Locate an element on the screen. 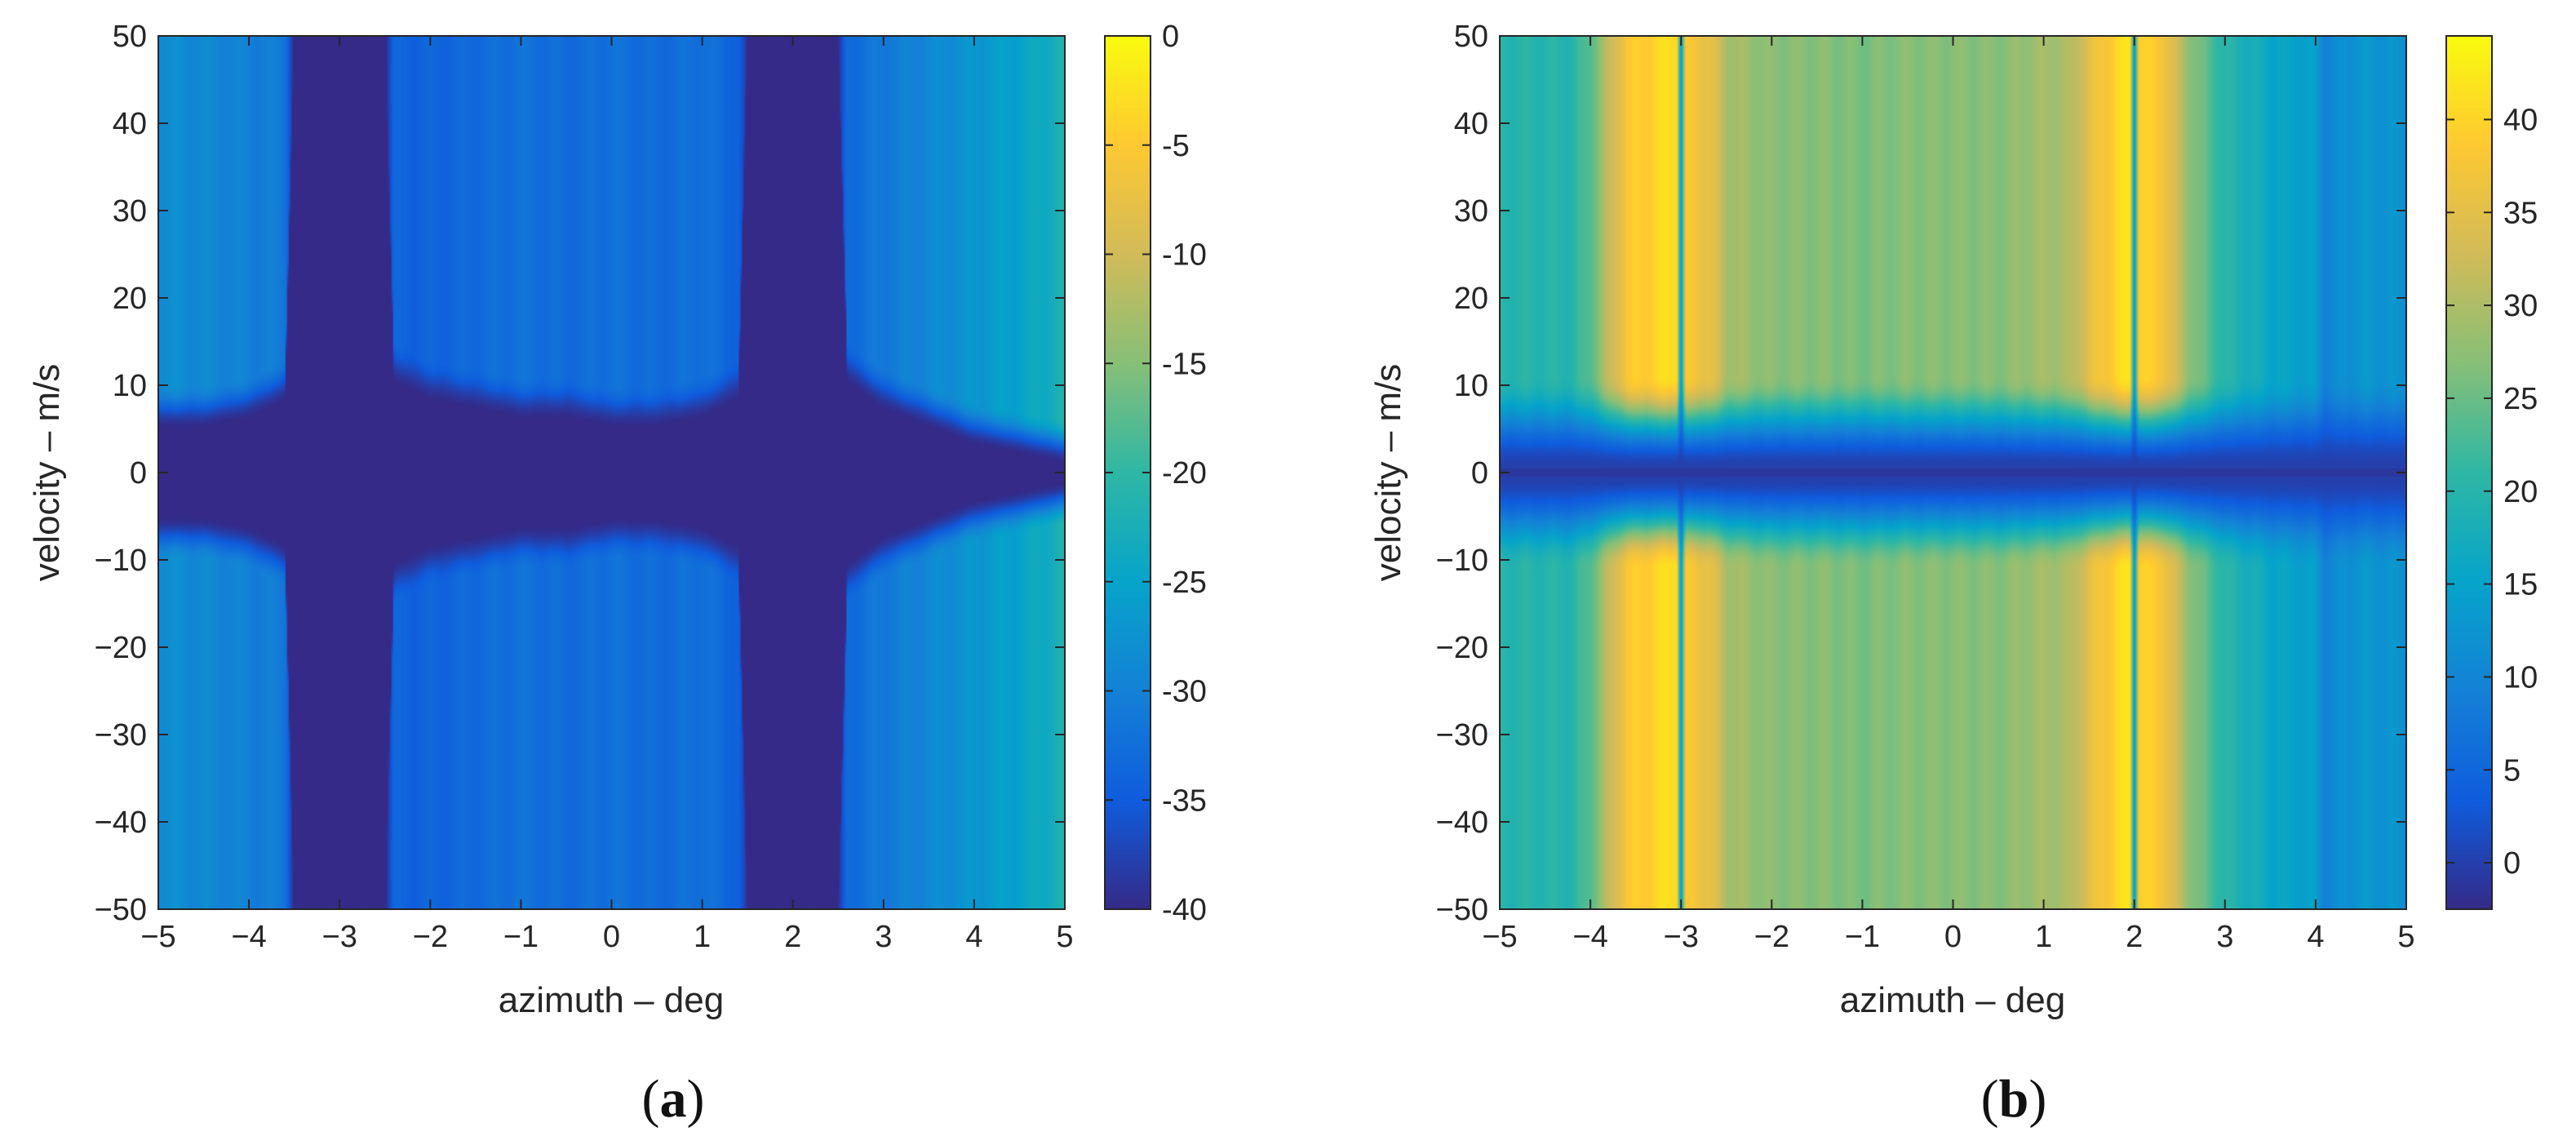 The width and height of the screenshot is (2576, 1141). x-tick-label-a: 1 is located at coordinates (702, 937).